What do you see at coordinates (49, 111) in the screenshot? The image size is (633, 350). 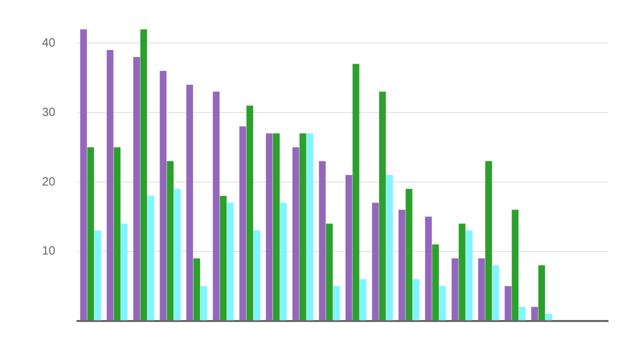 I see `y-tick-label: 30` at bounding box center [49, 111].